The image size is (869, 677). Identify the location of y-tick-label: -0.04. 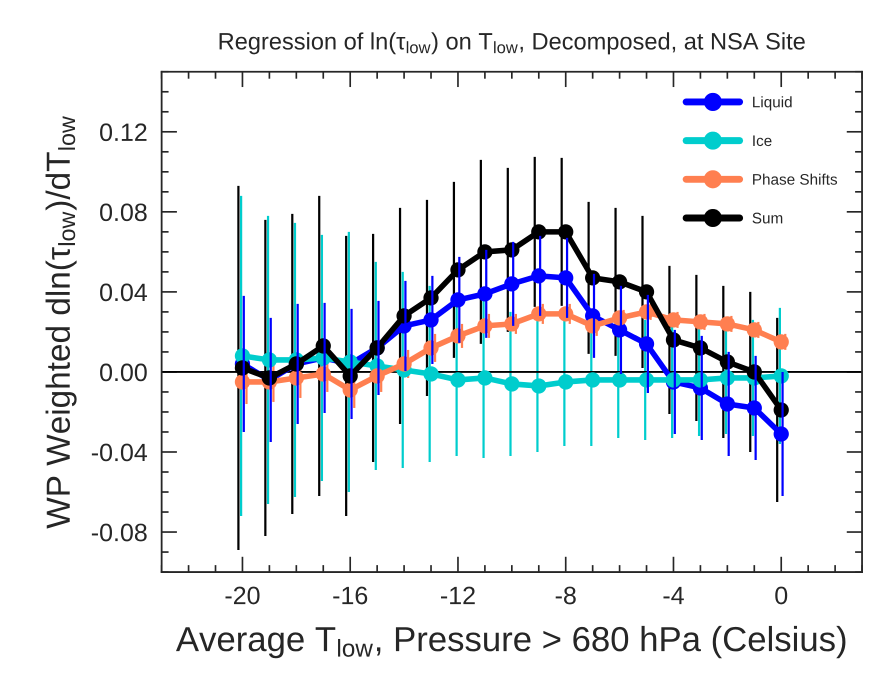
(120, 453).